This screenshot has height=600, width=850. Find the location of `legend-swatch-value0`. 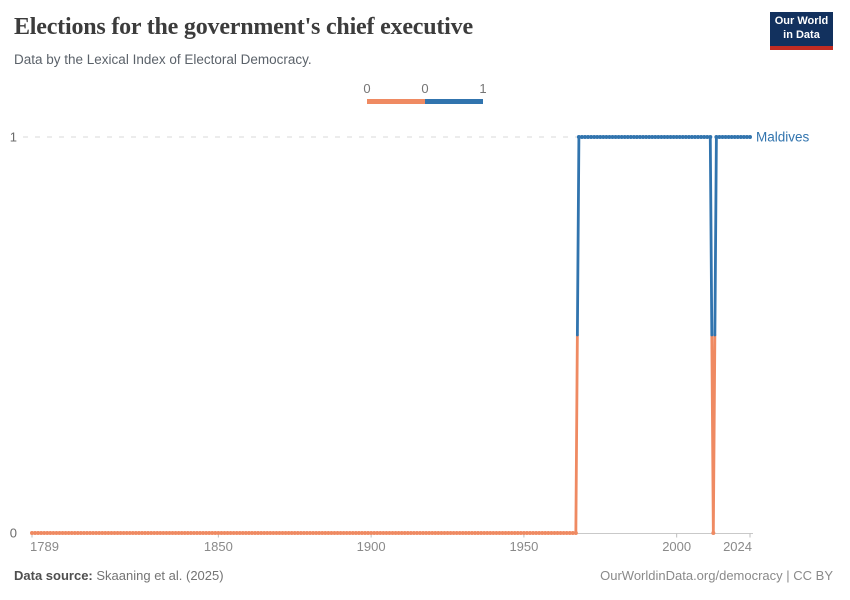

legend-swatch-value0 is located at coordinates (396, 101).